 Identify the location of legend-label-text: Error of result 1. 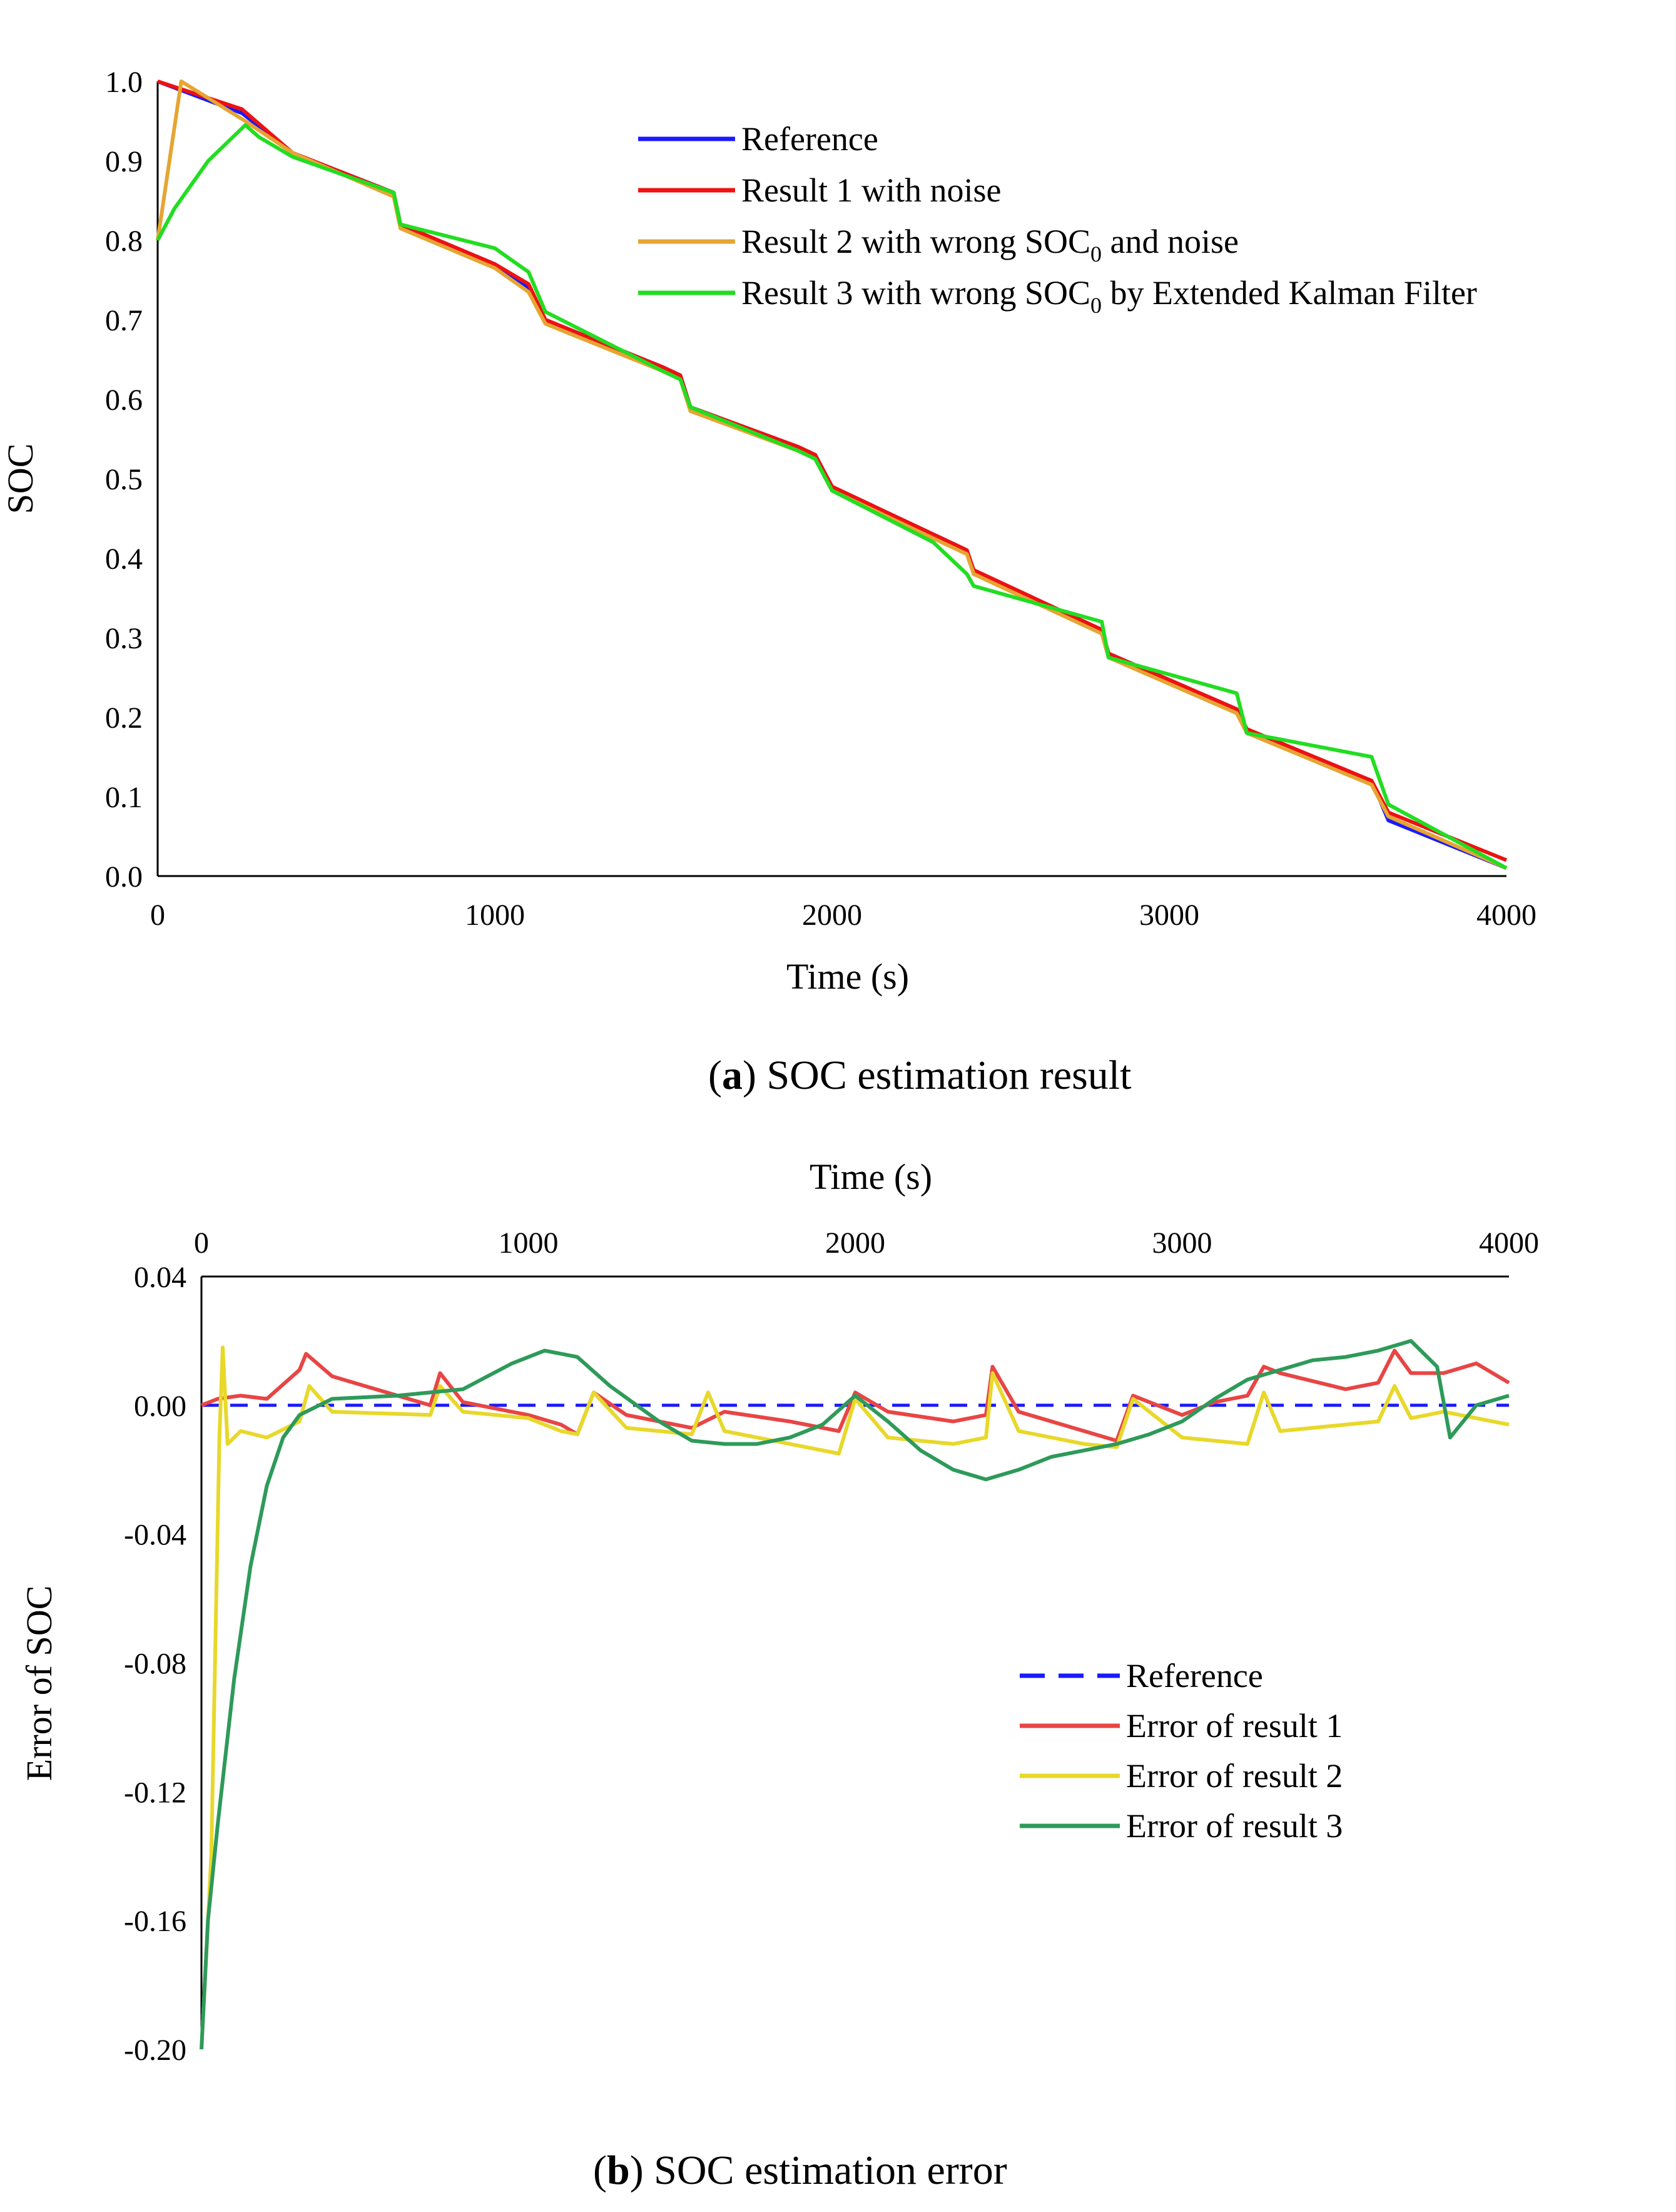
(1234, 1726).